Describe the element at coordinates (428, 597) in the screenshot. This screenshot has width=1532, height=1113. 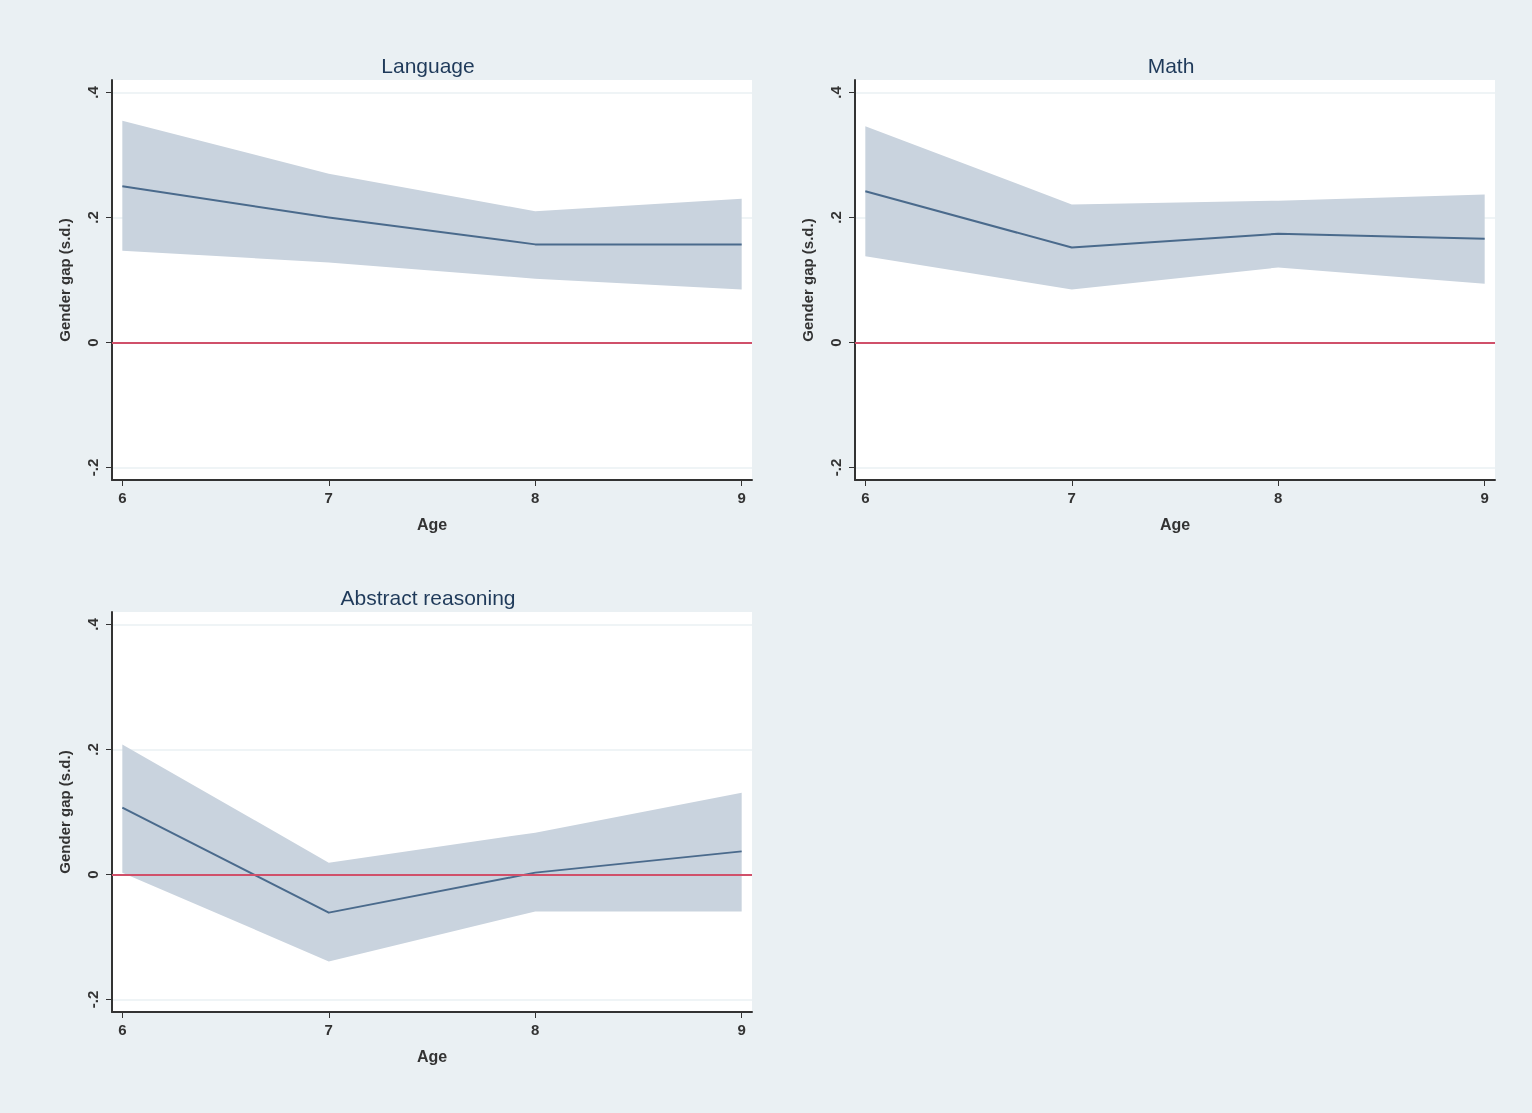
I see `chart-title: Abstract reasoning` at that location.